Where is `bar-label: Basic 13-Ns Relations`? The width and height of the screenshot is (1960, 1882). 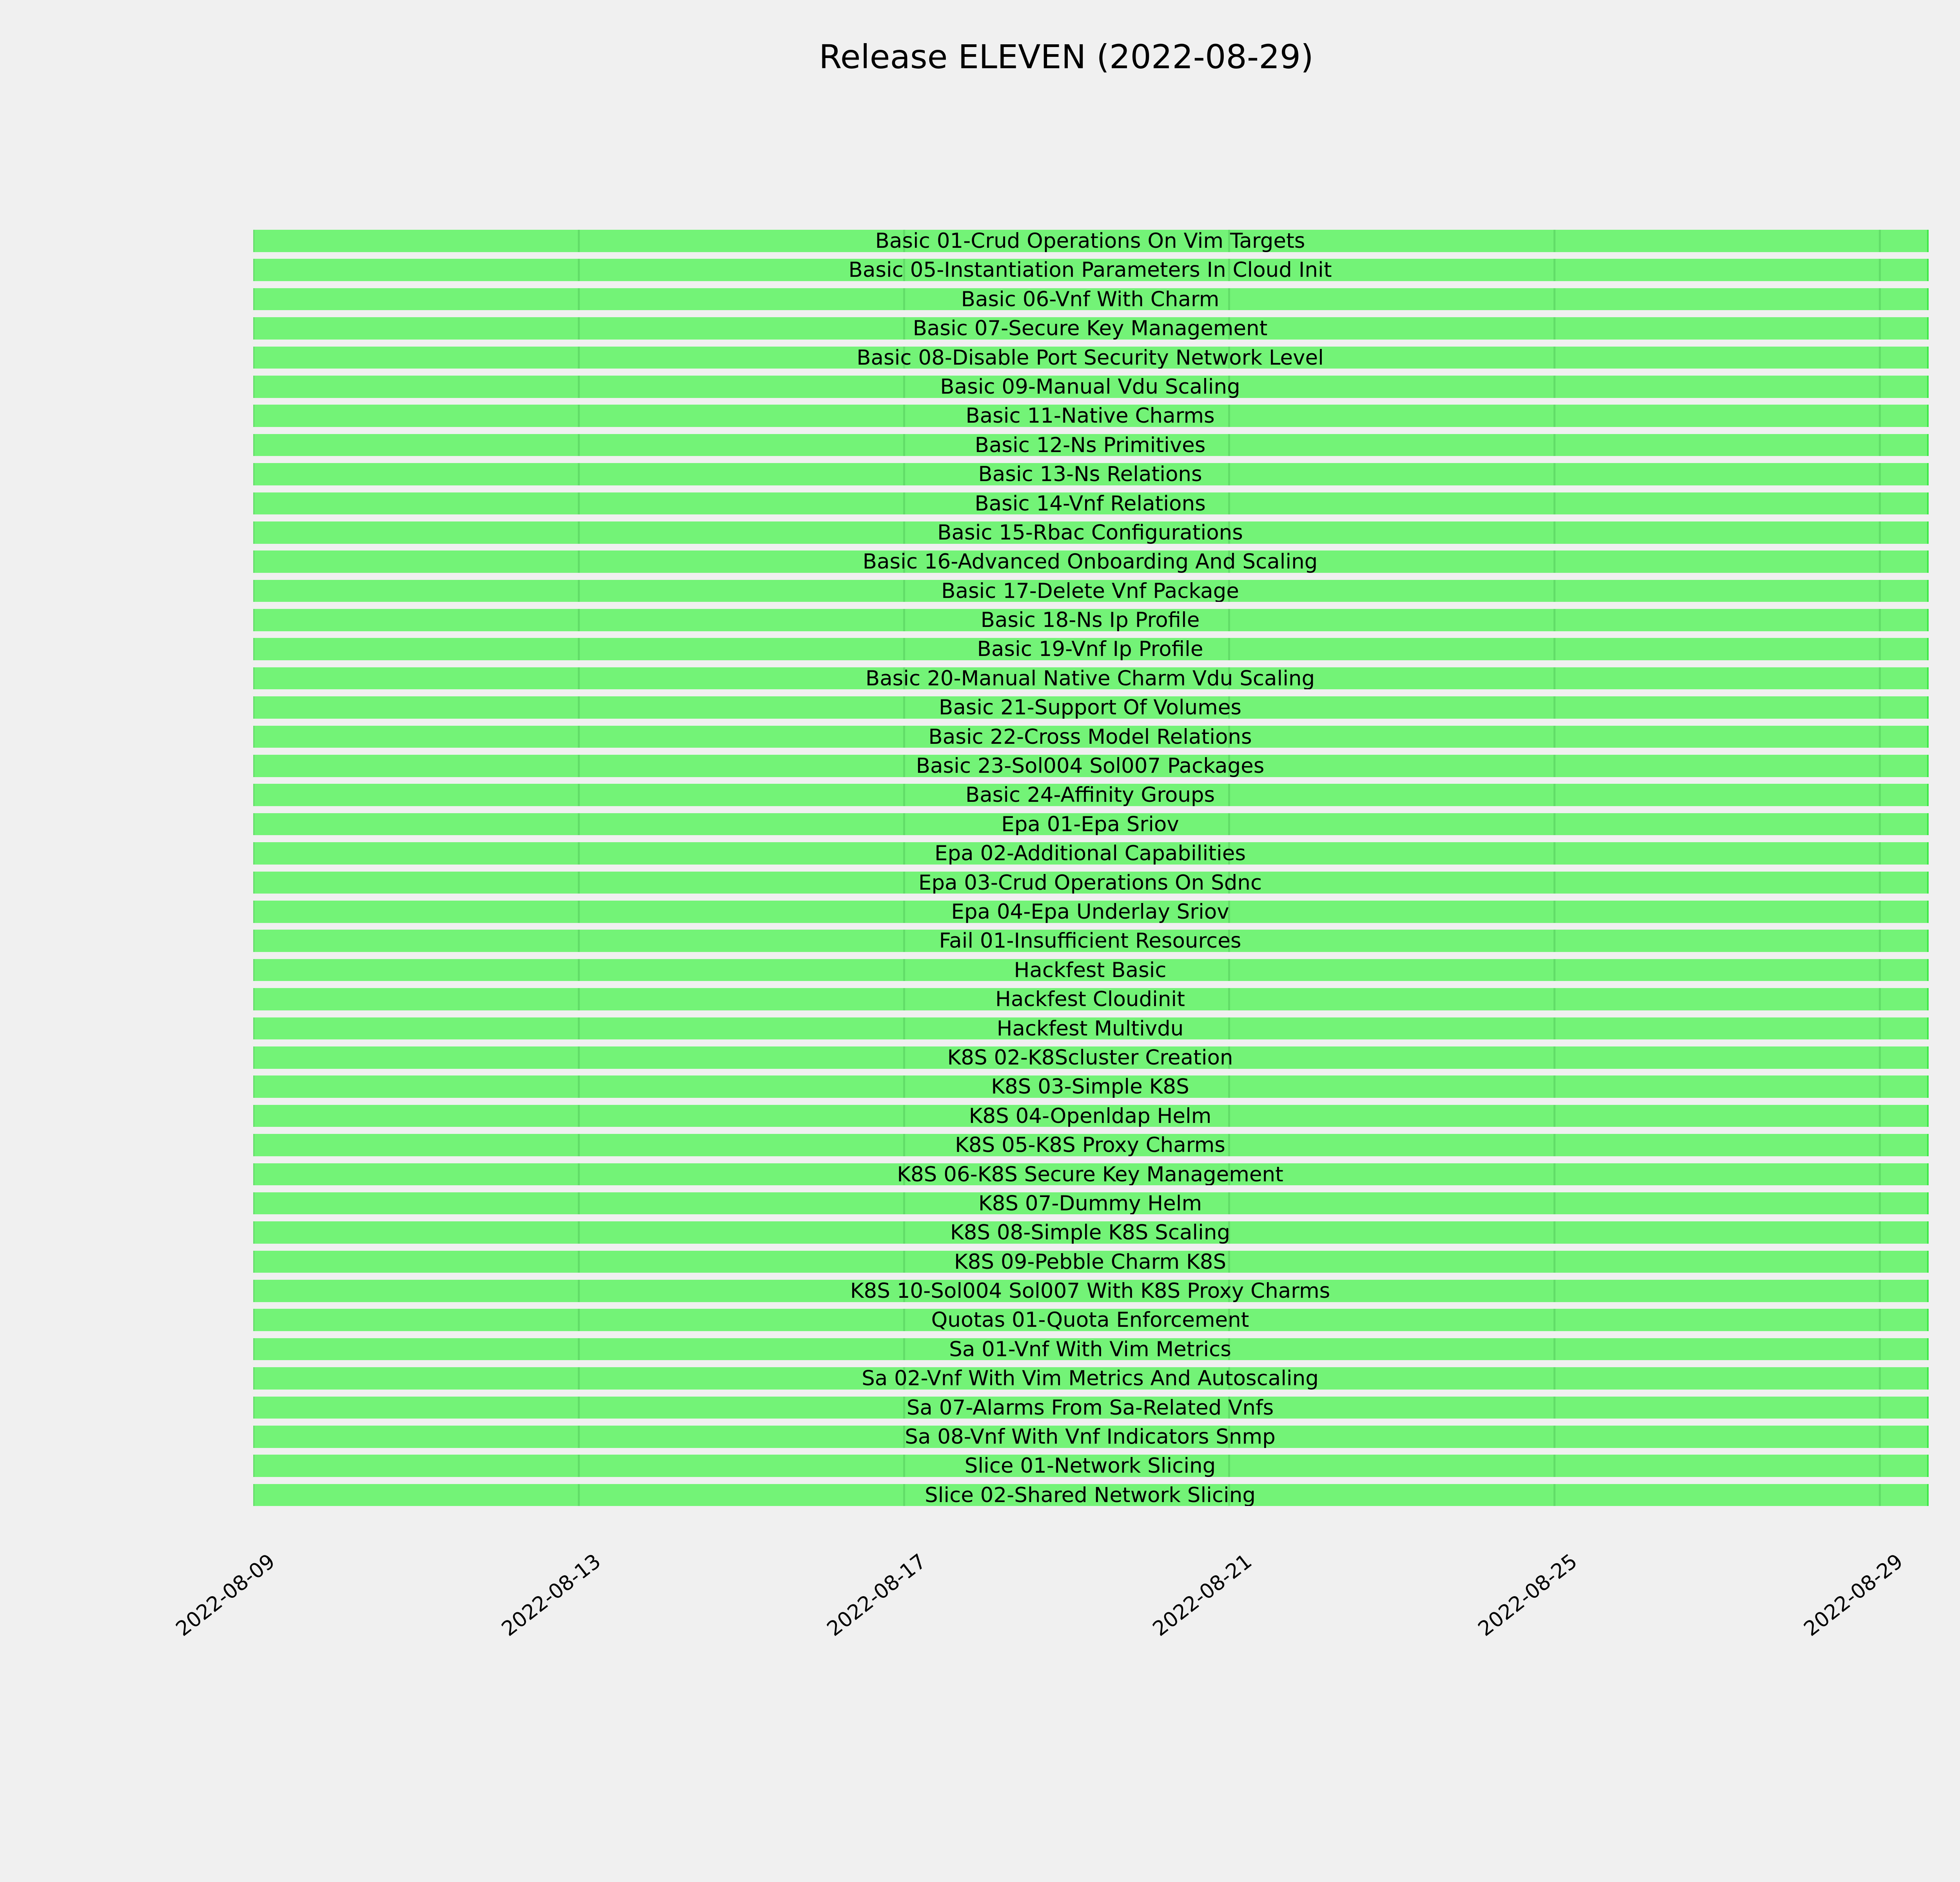 bar-label: Basic 13-Ns Relations is located at coordinates (1090, 474).